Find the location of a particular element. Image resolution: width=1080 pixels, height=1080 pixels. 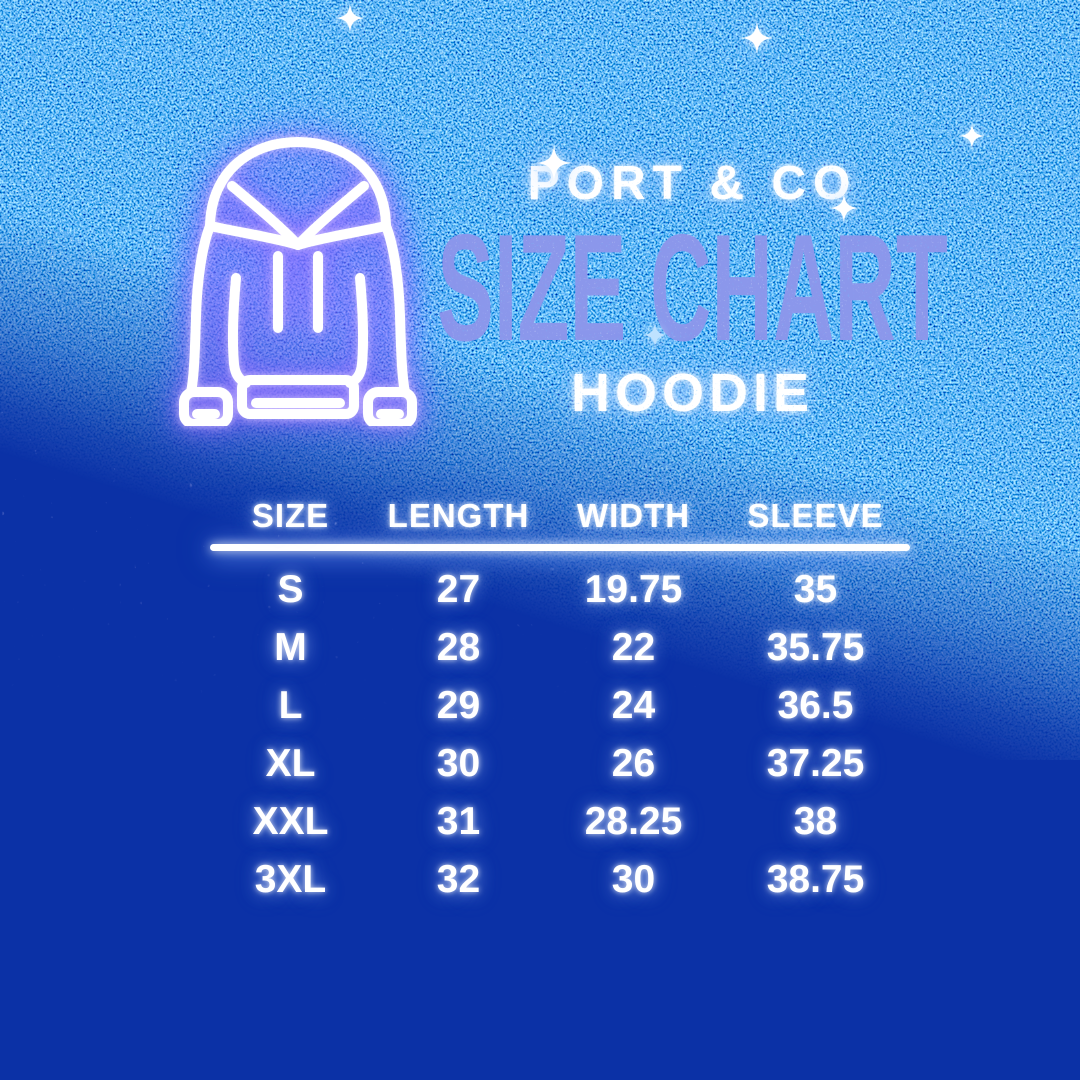

width-cell: 30 is located at coordinates (633, 879).